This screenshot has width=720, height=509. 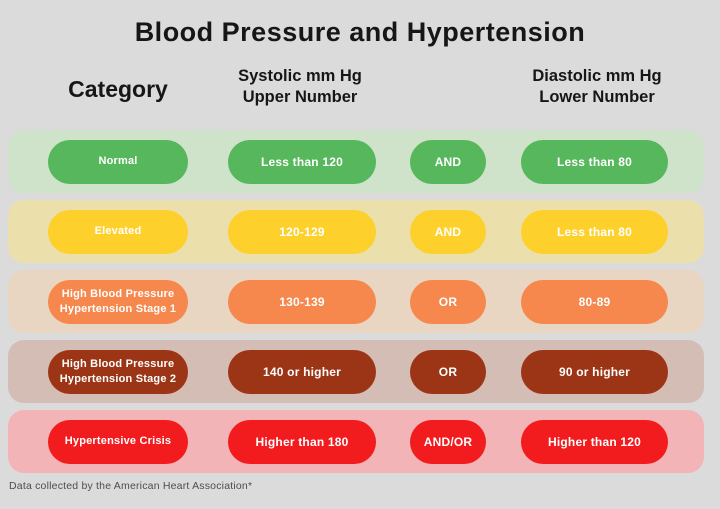 I want to click on header-systolic-line1: Systolic mm Hg, so click(x=300, y=76).